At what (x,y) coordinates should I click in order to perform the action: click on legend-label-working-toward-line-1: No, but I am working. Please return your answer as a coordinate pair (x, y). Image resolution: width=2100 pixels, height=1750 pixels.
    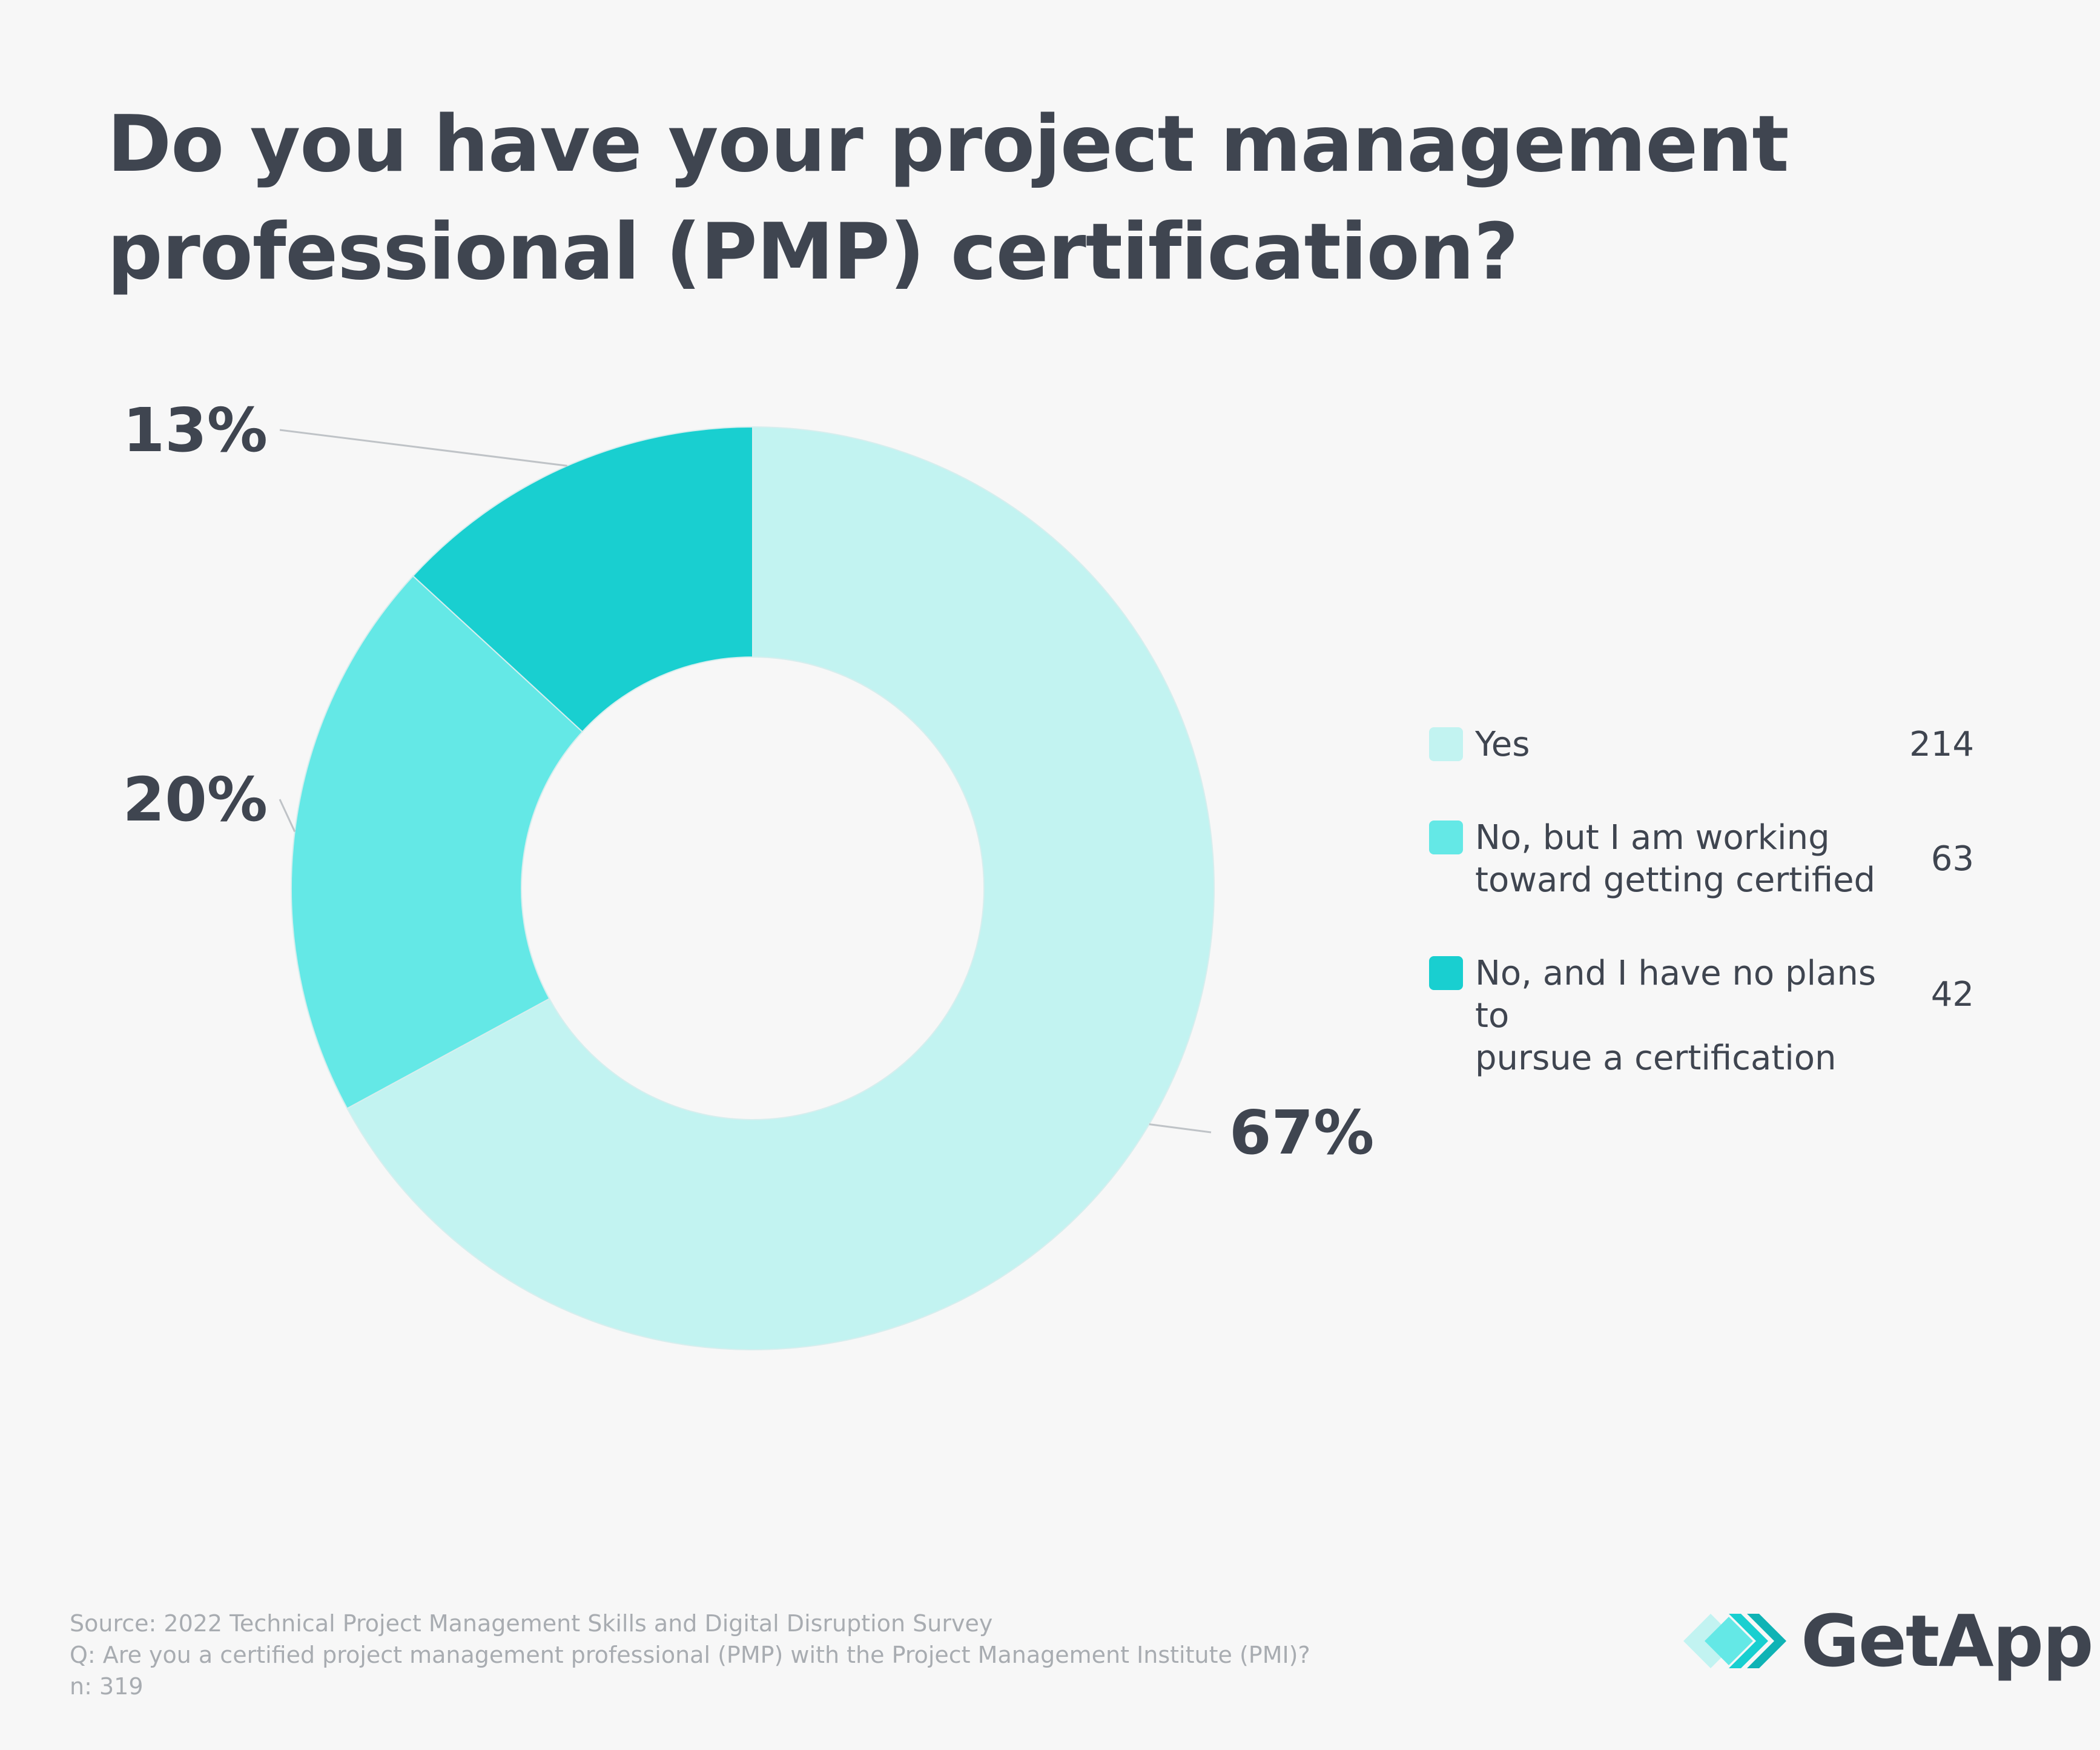
    Looking at the image, I should click on (1652, 837).